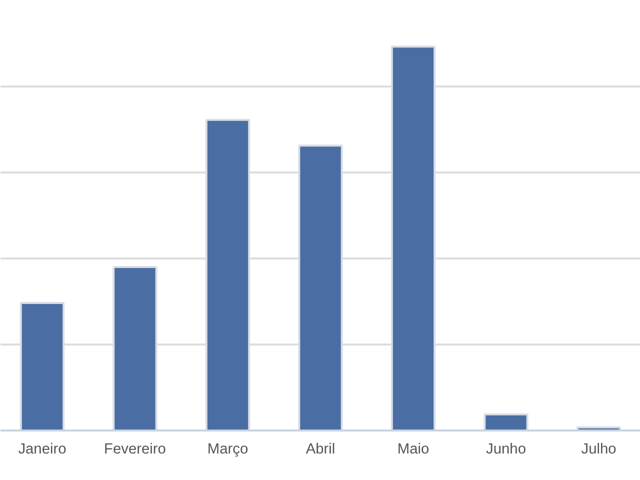 The width and height of the screenshot is (640, 480). I want to click on x-tick-label: Maio, so click(413, 450).